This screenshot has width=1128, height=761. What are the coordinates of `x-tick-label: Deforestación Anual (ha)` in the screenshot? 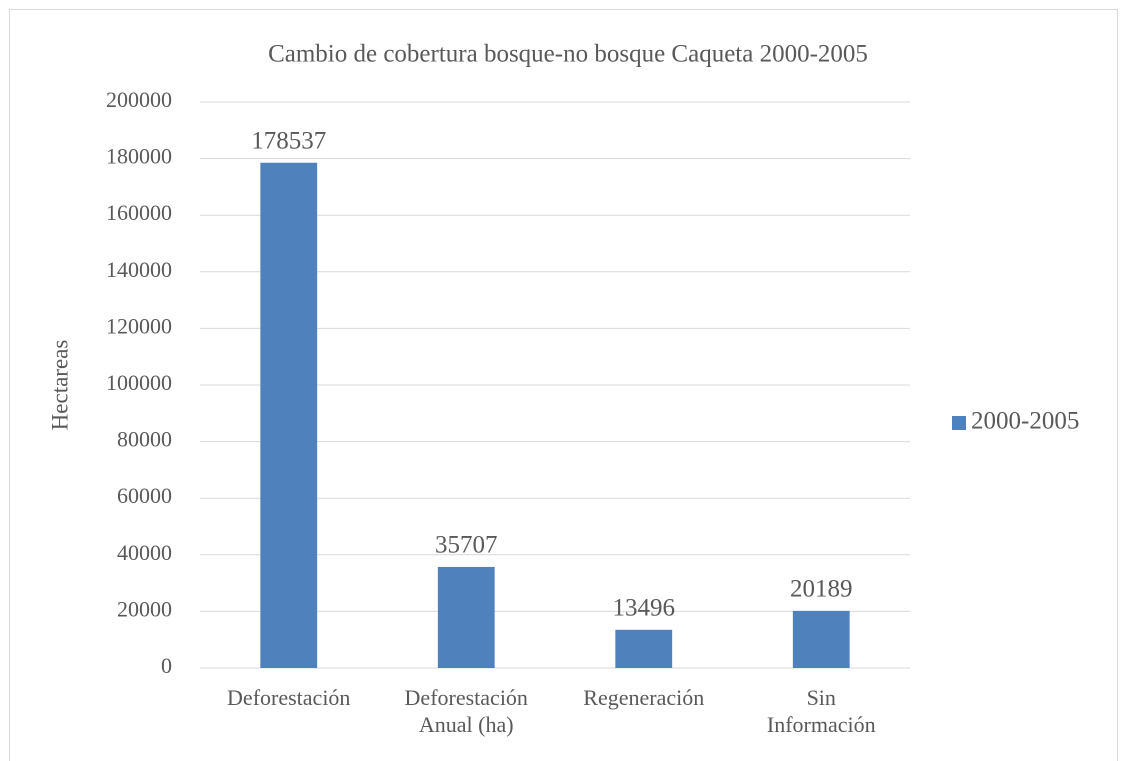 It's located at (466, 711).